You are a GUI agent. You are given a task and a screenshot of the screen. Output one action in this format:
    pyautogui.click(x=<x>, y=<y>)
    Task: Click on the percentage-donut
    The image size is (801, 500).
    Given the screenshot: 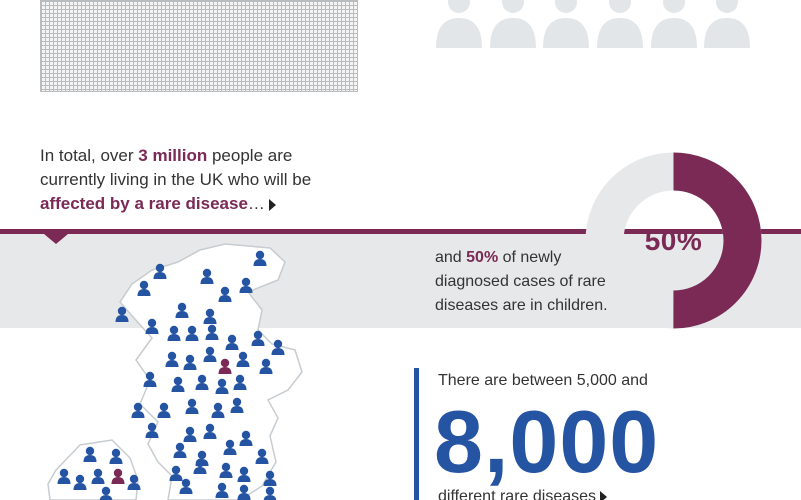 What is the action you would take?
    pyautogui.click(x=673, y=240)
    